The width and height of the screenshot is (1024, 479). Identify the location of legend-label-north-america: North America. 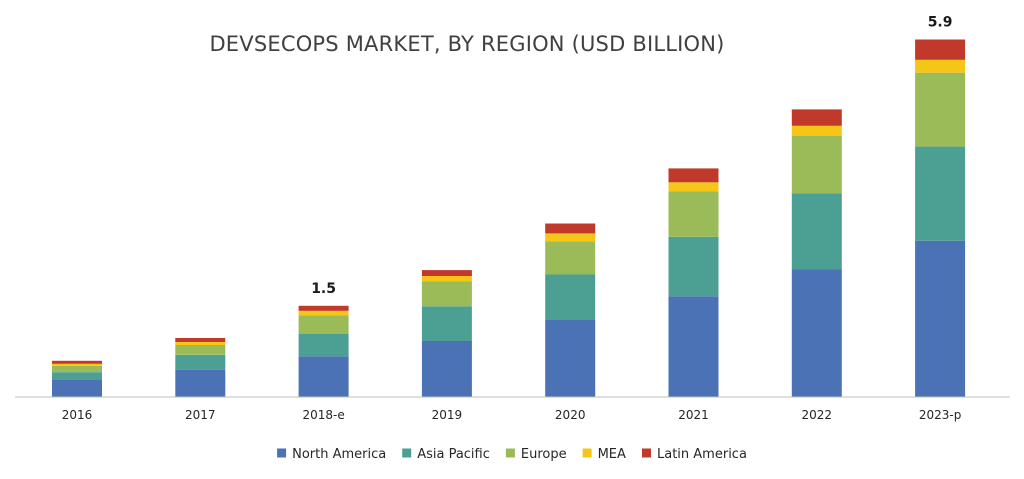
(339, 454).